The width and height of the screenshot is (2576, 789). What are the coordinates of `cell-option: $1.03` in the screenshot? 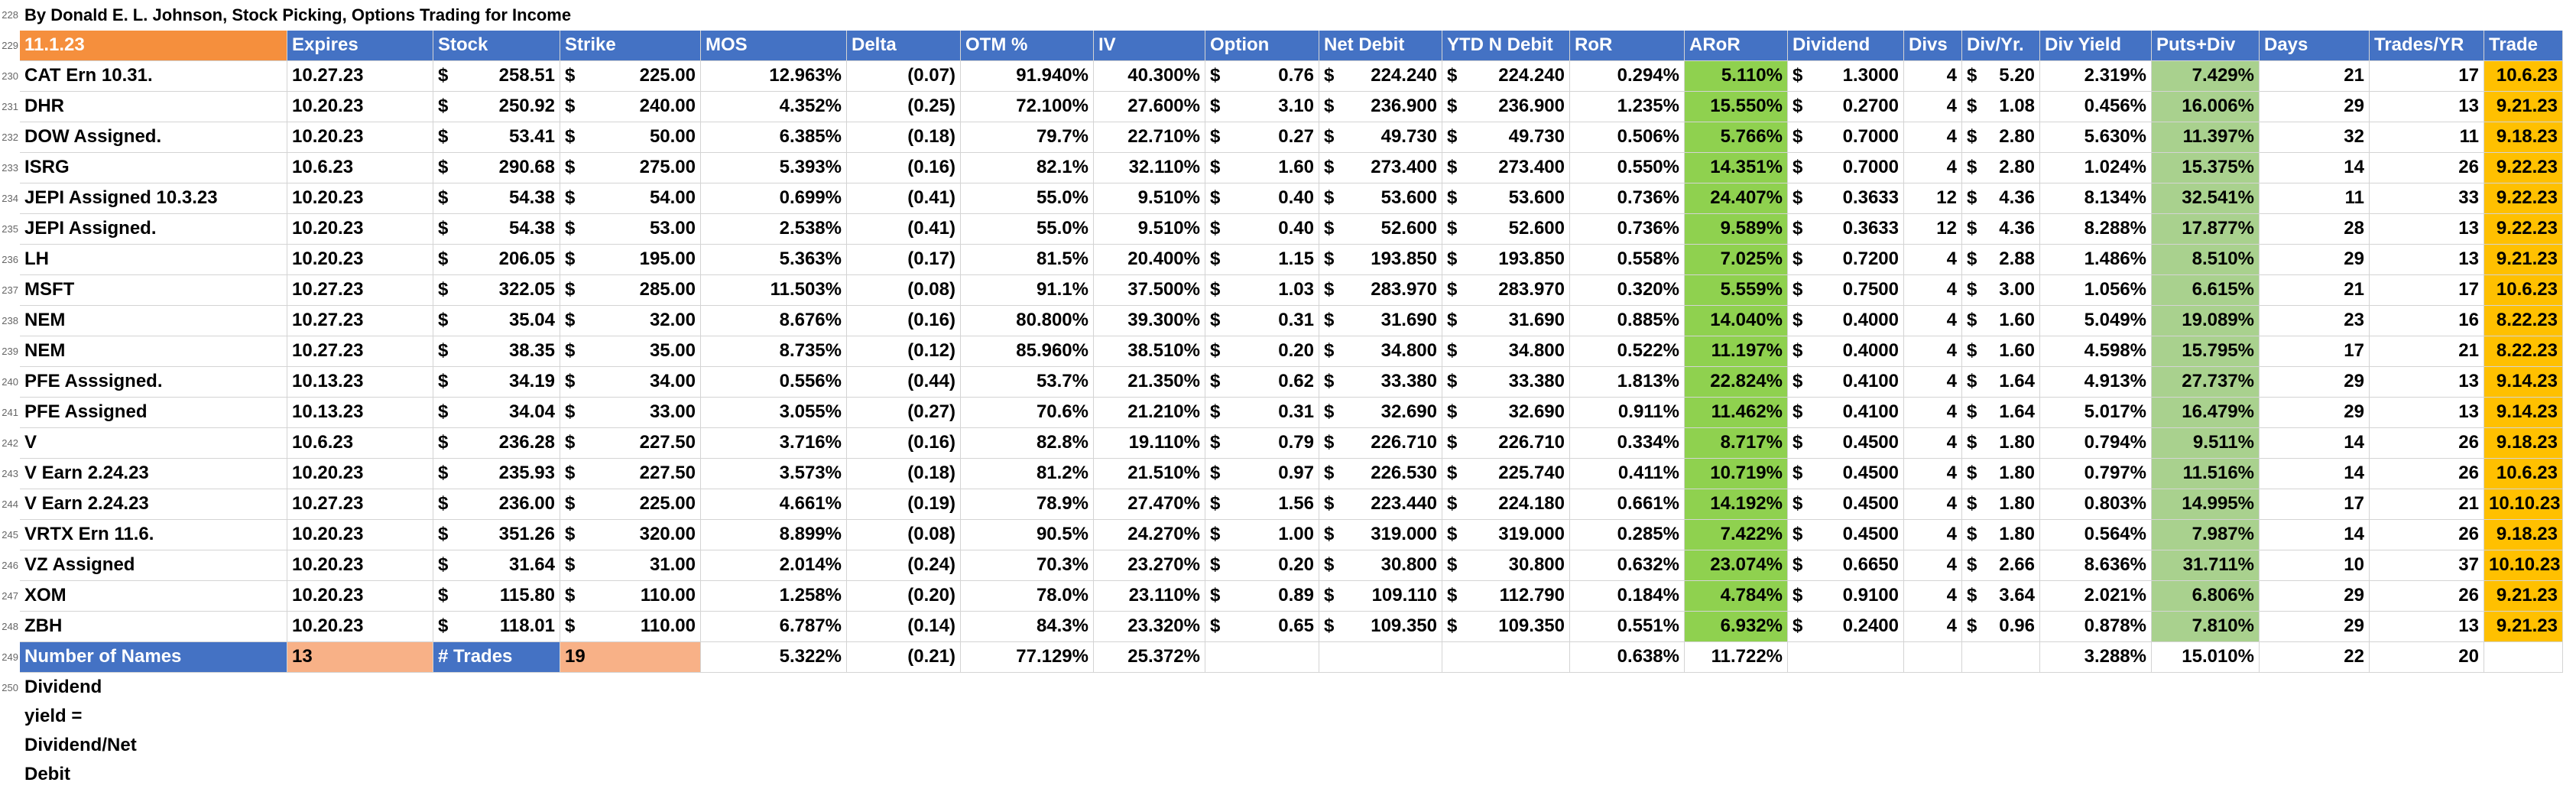 It's located at (1262, 290).